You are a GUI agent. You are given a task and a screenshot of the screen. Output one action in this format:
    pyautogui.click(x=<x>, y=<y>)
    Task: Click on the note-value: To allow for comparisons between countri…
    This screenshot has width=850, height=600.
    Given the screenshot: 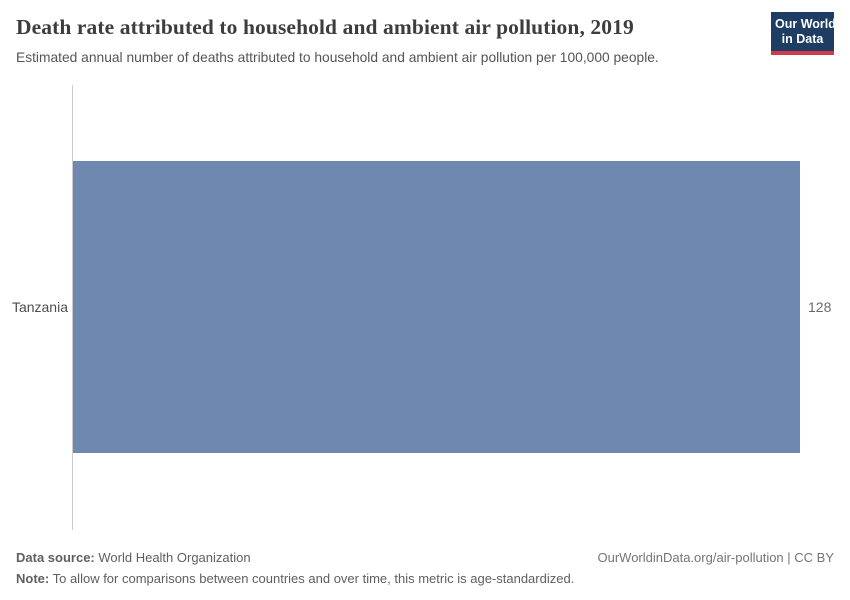 What is the action you would take?
    pyautogui.click(x=313, y=578)
    